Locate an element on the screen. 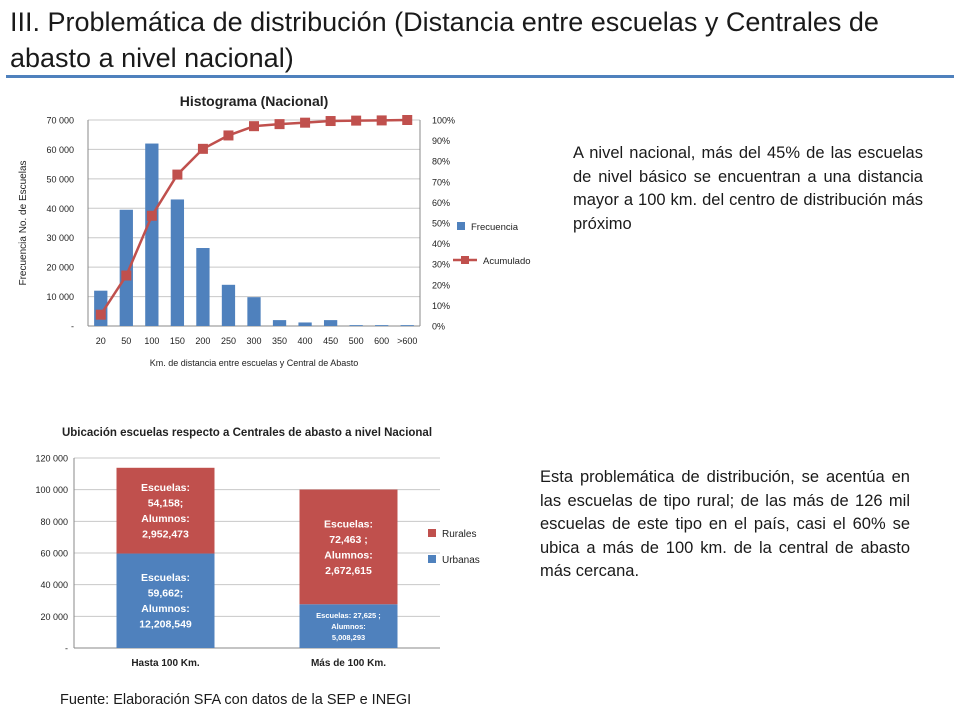 The image size is (960, 720). x-tick-label: 250 is located at coordinates (228, 341).